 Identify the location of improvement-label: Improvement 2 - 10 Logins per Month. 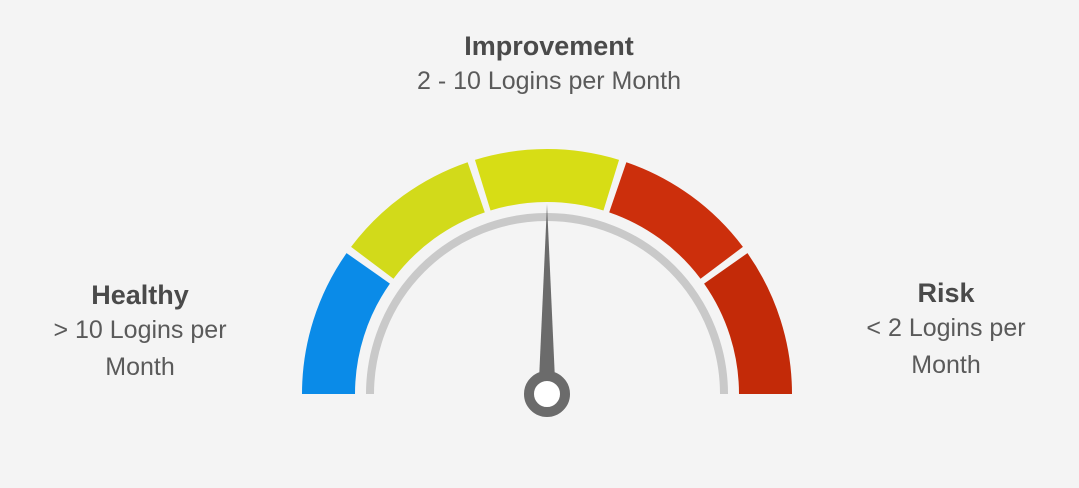
(549, 64).